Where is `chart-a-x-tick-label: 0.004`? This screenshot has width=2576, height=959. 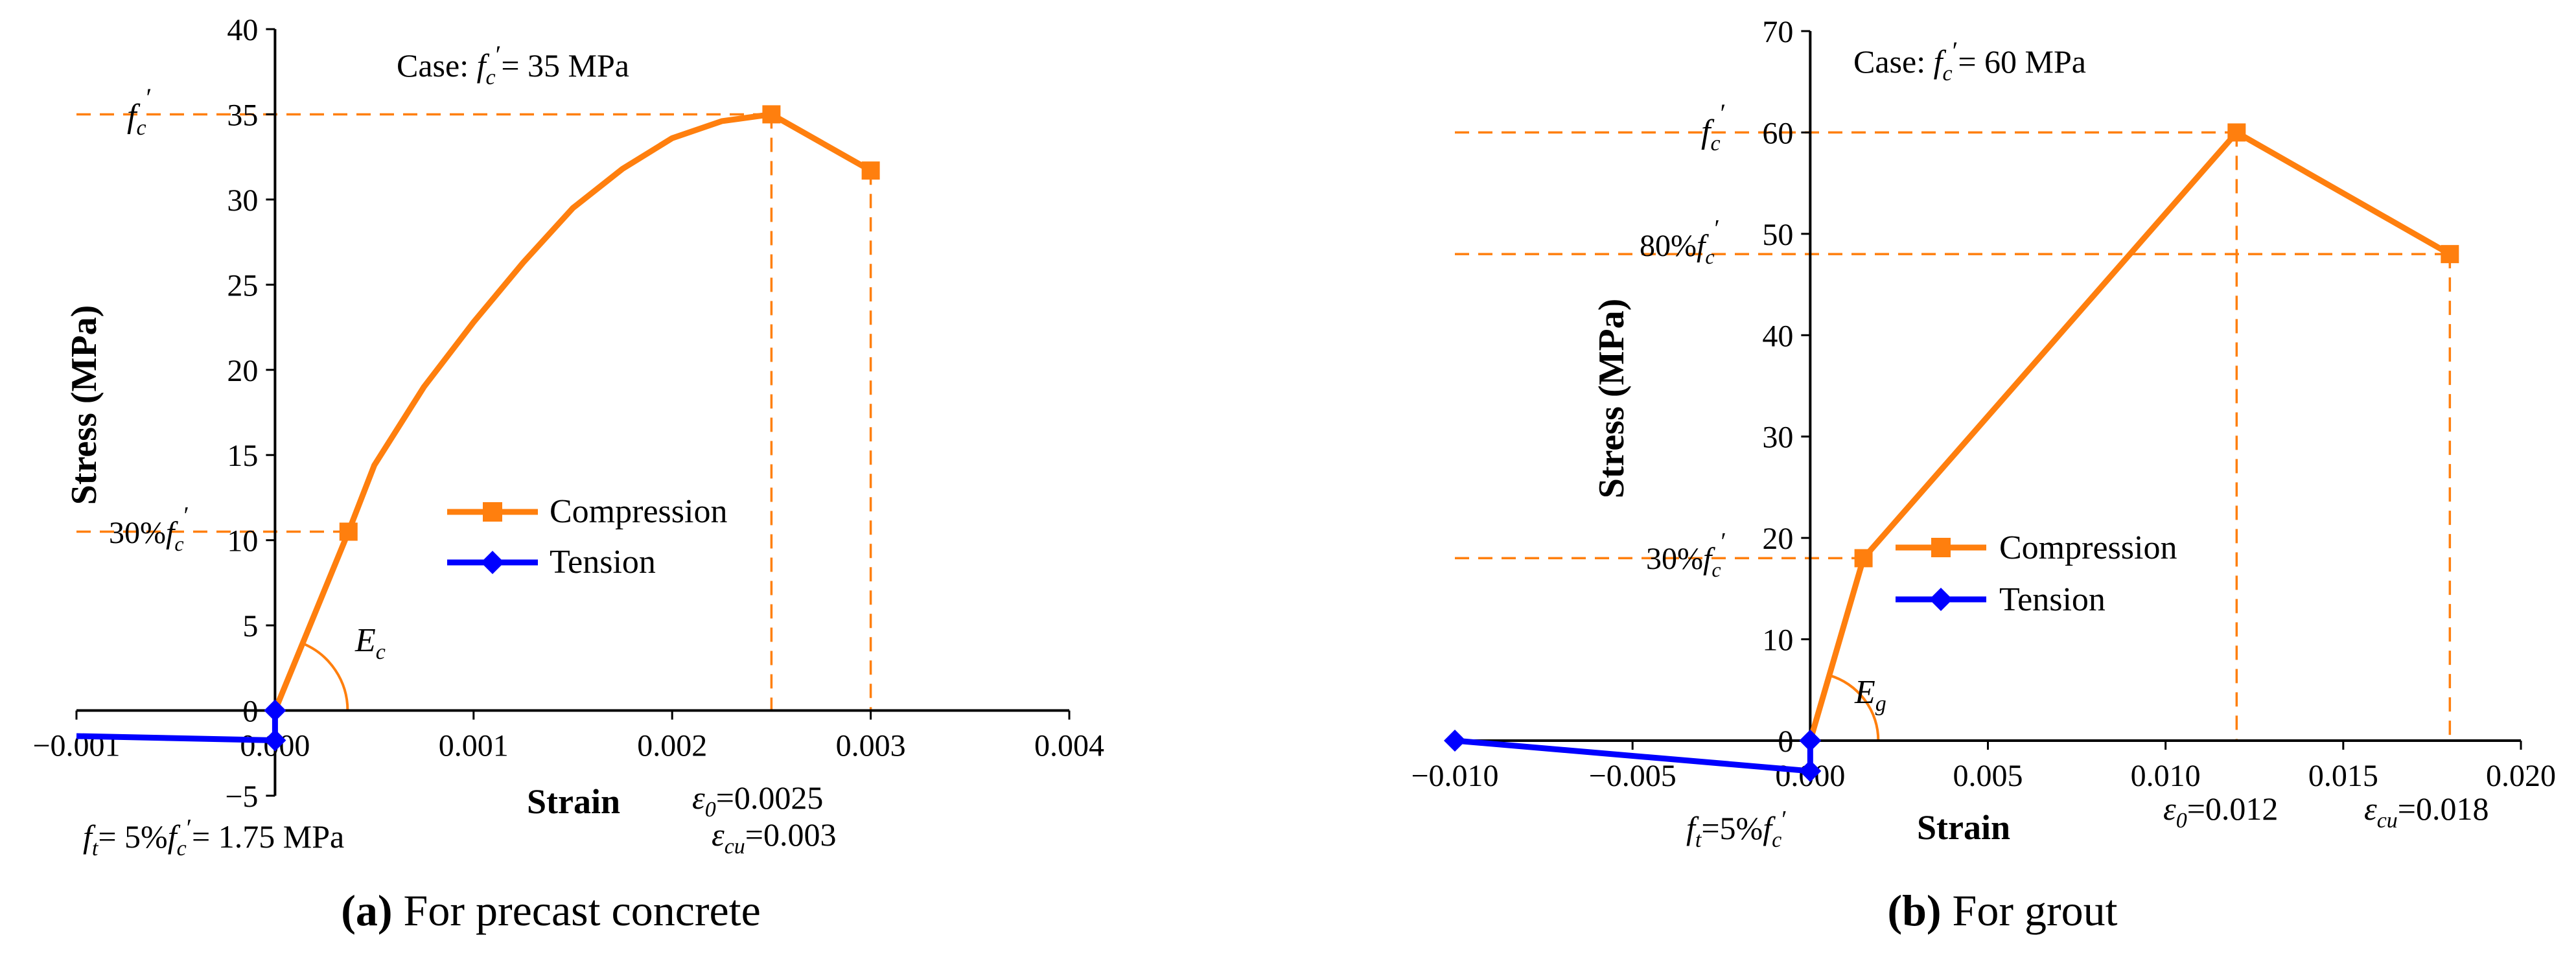 chart-a-x-tick-label: 0.004 is located at coordinates (1069, 746).